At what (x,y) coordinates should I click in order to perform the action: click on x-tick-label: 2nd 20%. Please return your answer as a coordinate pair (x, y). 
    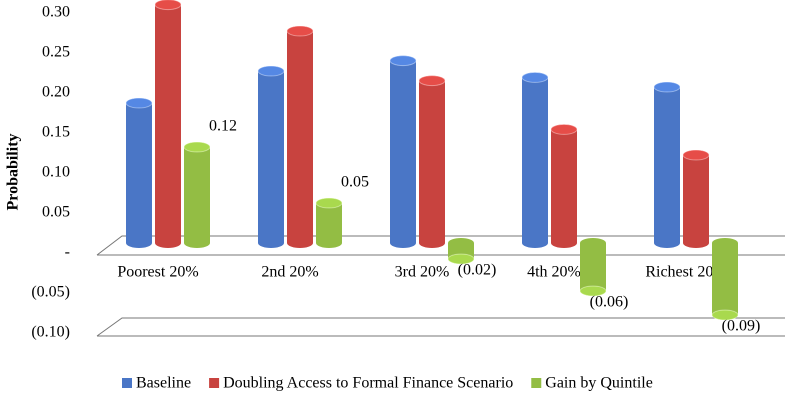
    Looking at the image, I should click on (289, 272).